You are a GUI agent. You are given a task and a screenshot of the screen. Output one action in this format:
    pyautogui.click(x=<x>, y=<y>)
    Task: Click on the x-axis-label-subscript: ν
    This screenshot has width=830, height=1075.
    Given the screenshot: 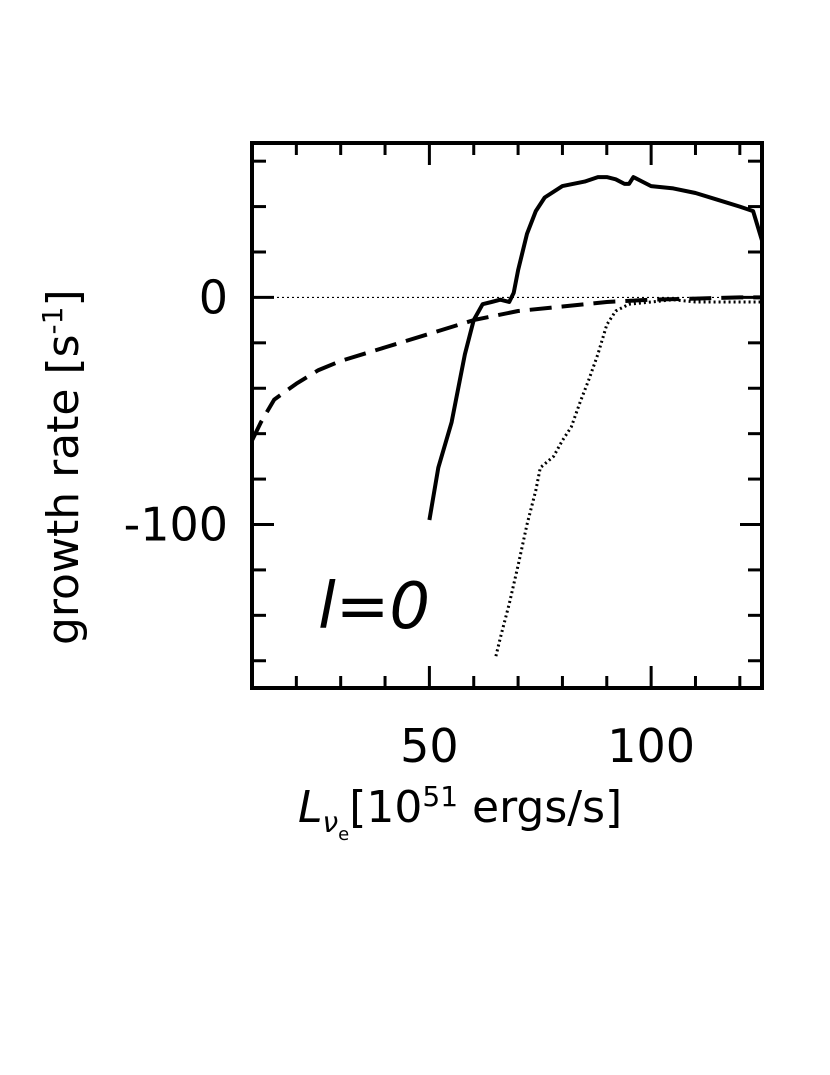 What is the action you would take?
    pyautogui.click(x=331, y=822)
    